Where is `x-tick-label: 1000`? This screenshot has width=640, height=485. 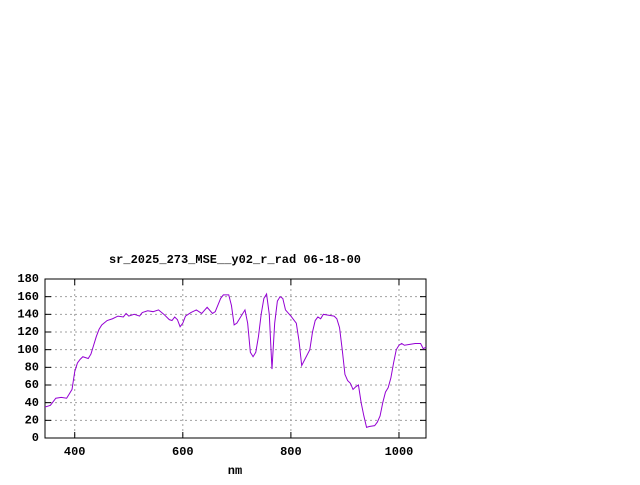
x-tick-label: 1000 is located at coordinates (399, 452).